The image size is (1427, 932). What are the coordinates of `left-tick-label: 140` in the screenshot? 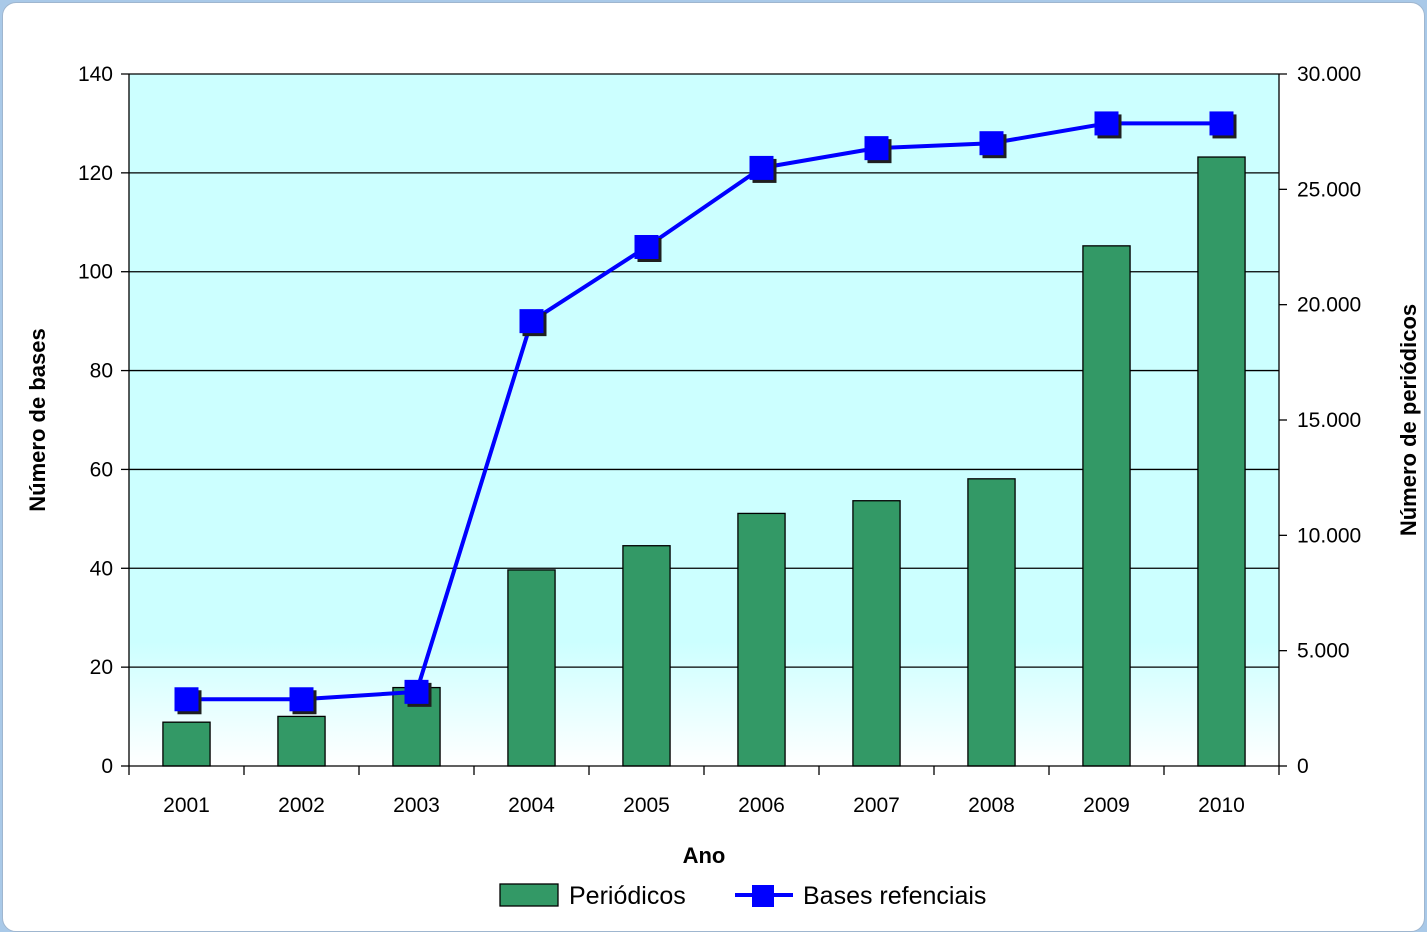 It's located at (95, 74).